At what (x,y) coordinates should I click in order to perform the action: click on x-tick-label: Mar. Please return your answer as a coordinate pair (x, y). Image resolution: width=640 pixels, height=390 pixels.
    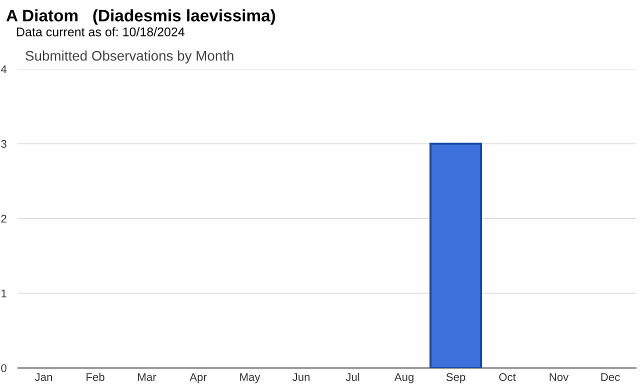
    Looking at the image, I should click on (147, 377).